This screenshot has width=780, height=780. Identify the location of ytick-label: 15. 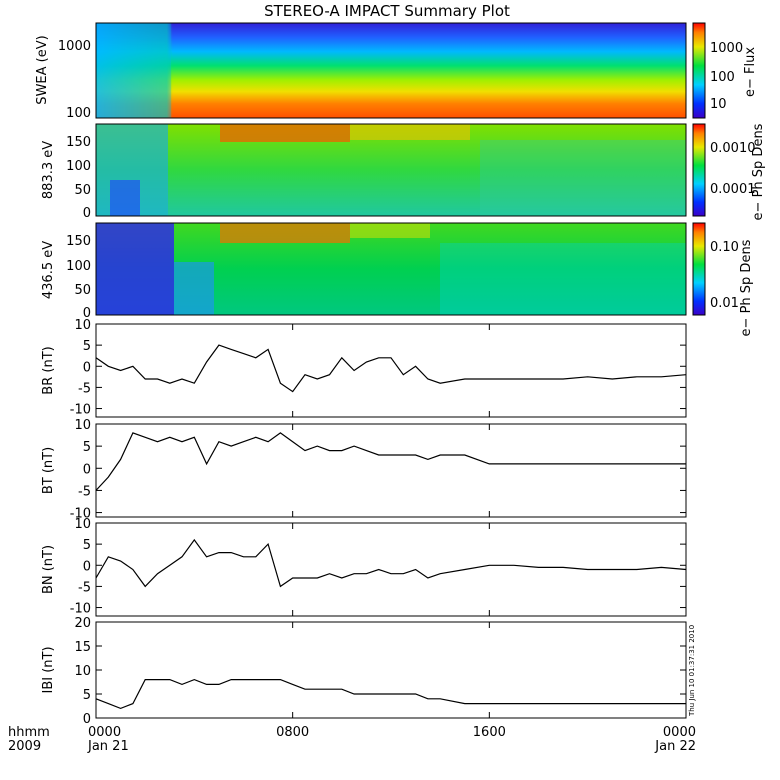
(82, 647).